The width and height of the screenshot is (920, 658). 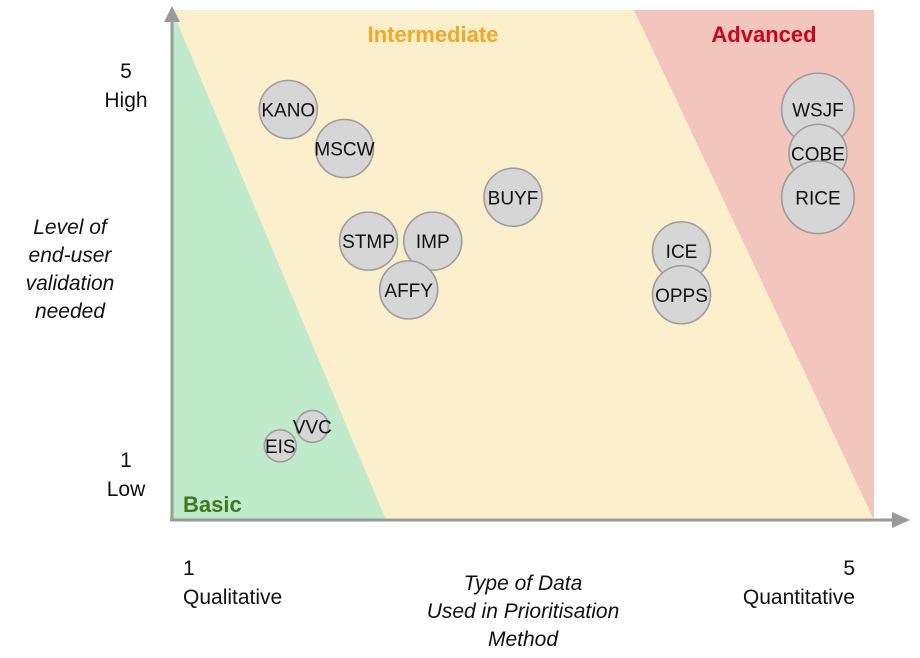 I want to click on y-tick-low-label: Low, so click(x=126, y=489).